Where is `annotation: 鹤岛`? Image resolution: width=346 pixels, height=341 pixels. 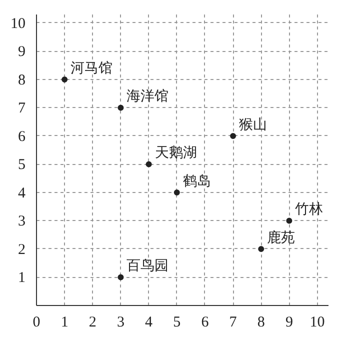 annotation: 鹤岛 is located at coordinates (196, 181).